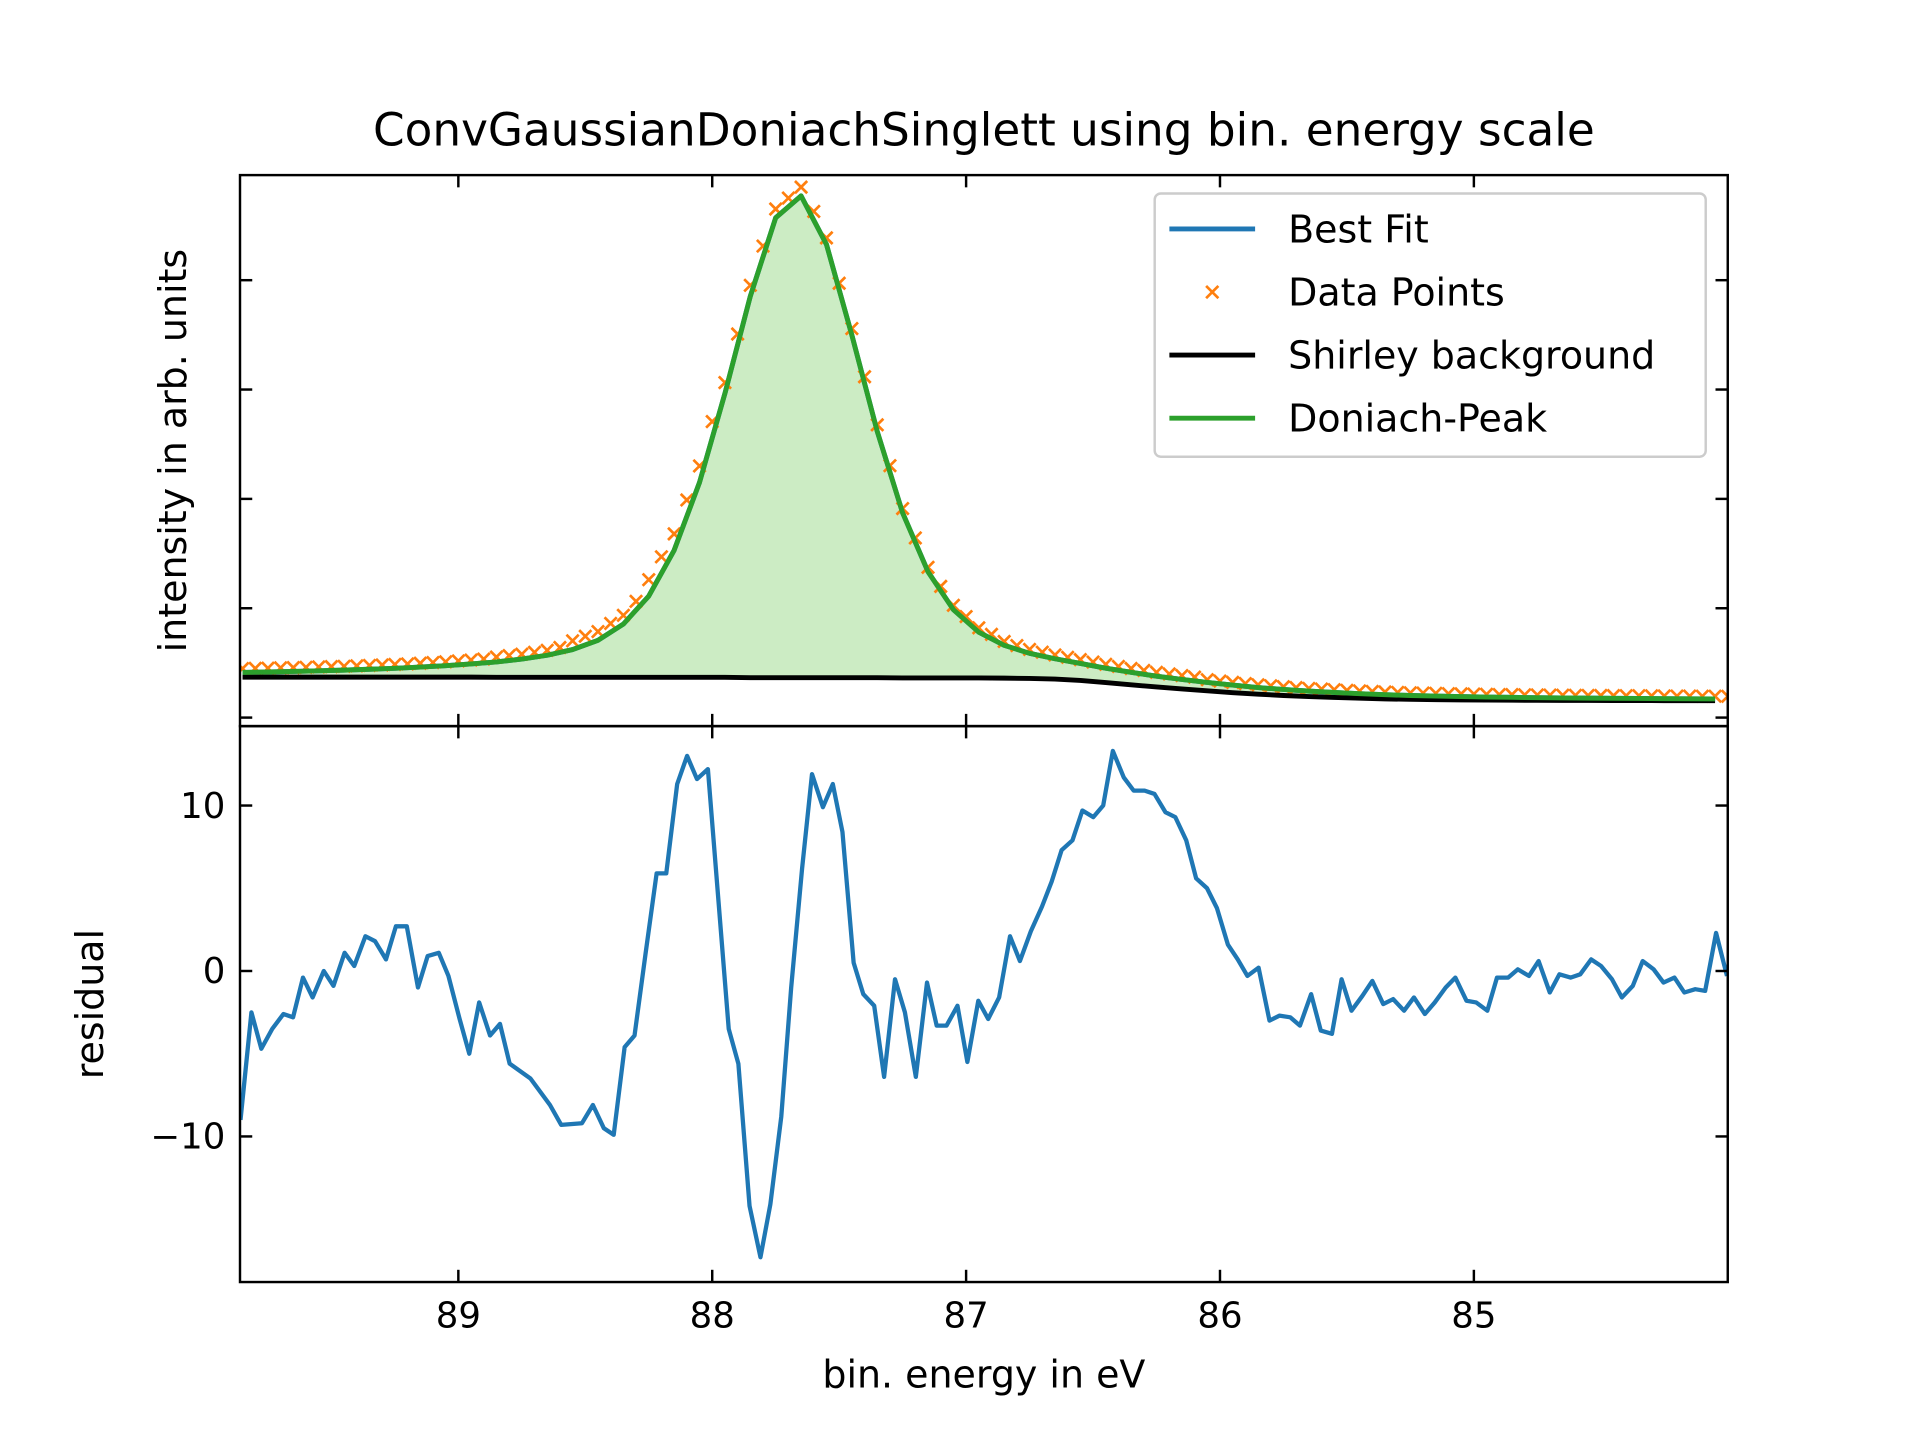  What do you see at coordinates (1212, 292) in the screenshot?
I see `legend-marker` at bounding box center [1212, 292].